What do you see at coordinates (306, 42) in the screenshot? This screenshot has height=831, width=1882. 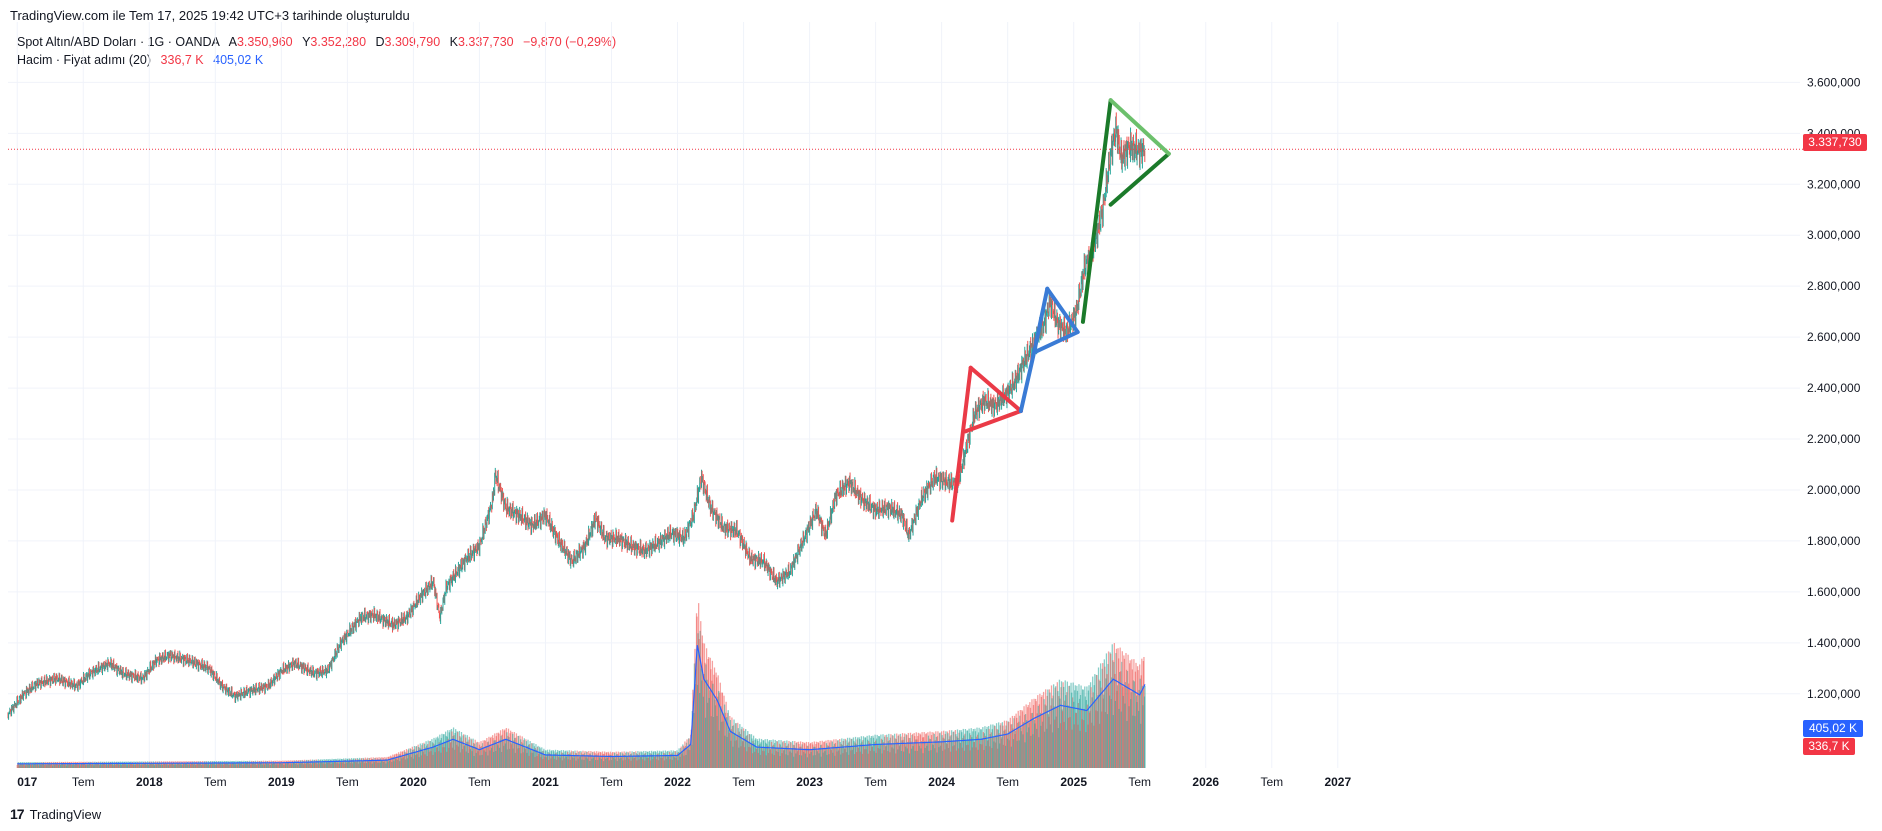 I see `high-label: Y` at bounding box center [306, 42].